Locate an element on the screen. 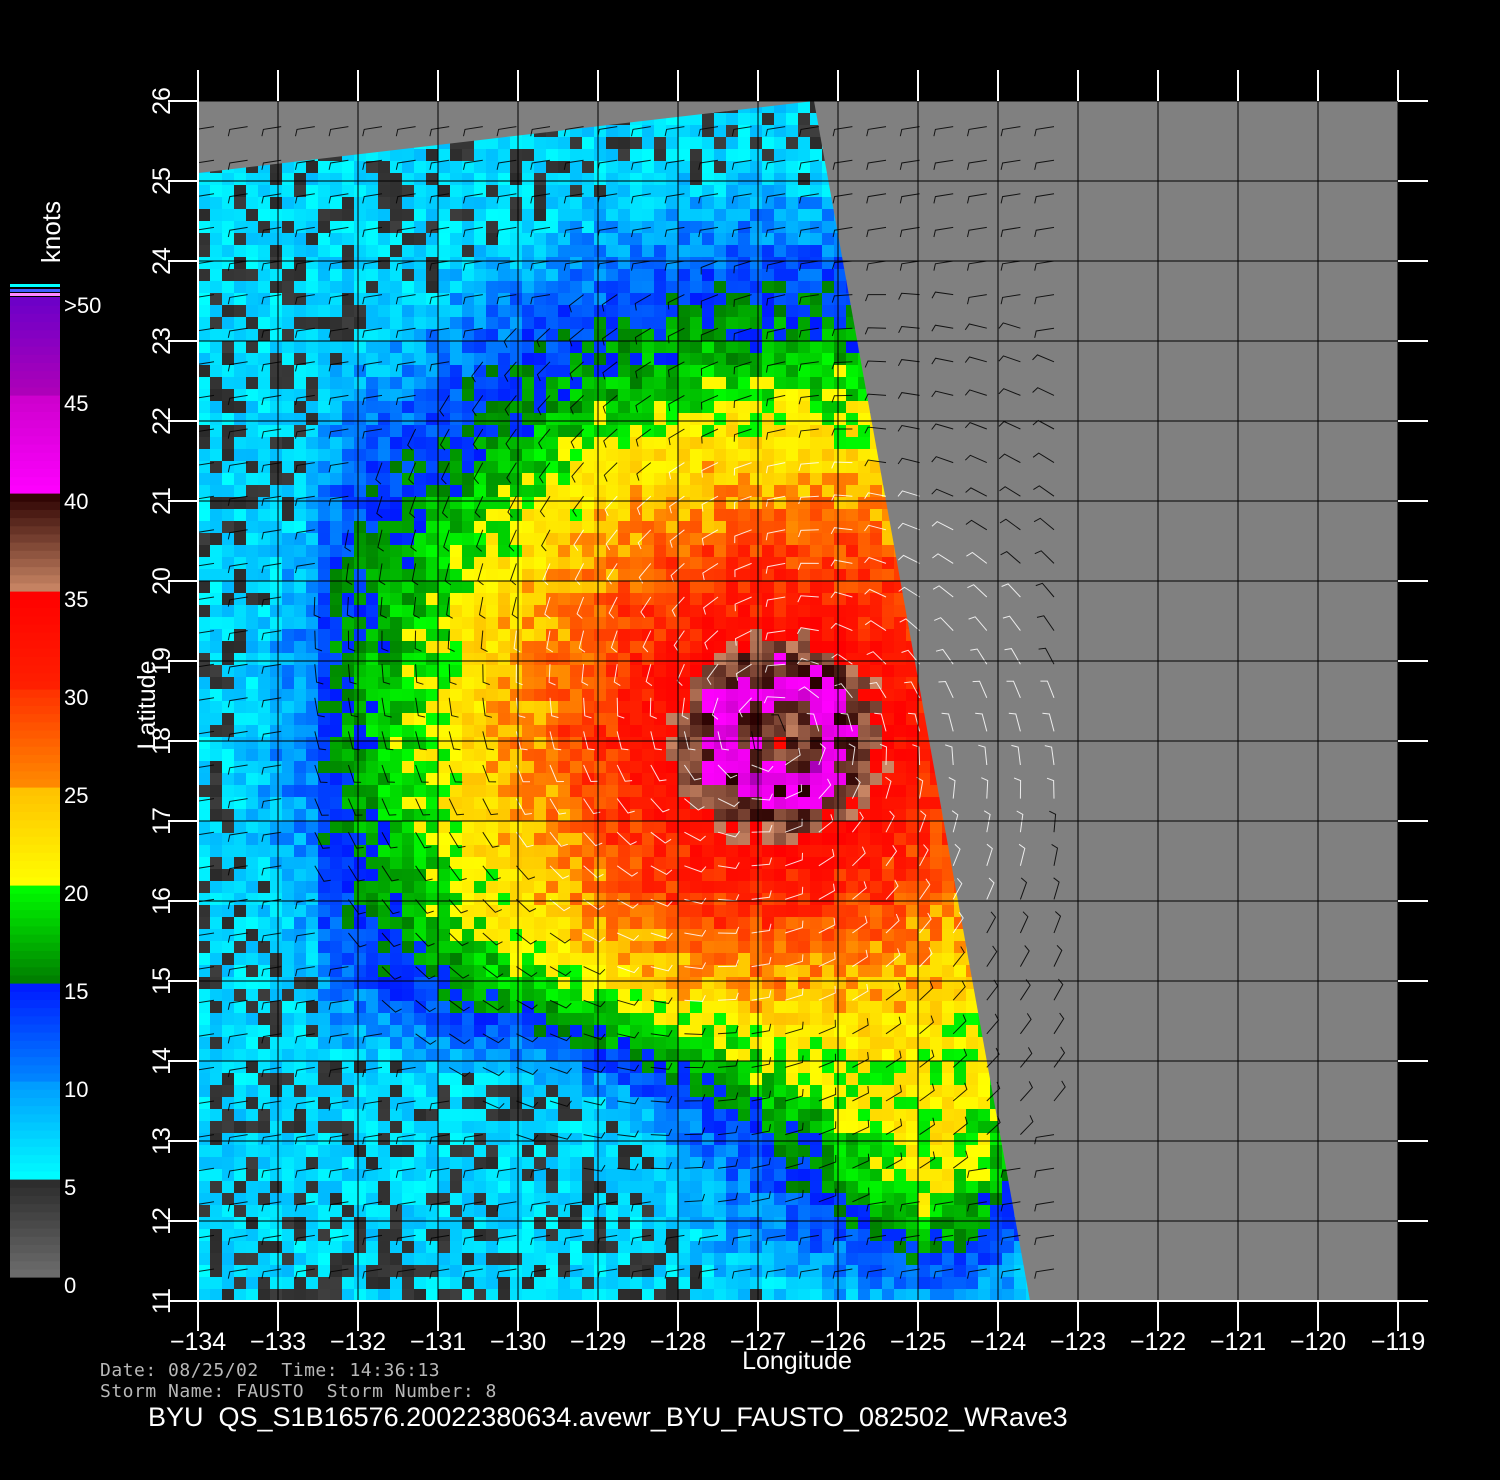 This screenshot has width=1500, height=1480. y-tick-label: 24 is located at coordinates (162, 261).